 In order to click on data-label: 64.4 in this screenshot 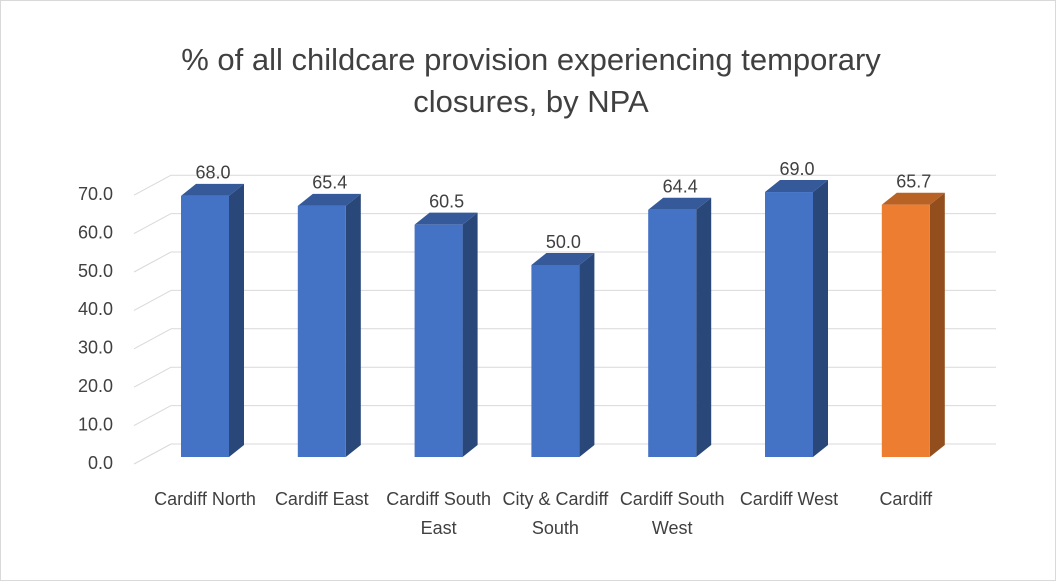, I will do `click(680, 186)`.